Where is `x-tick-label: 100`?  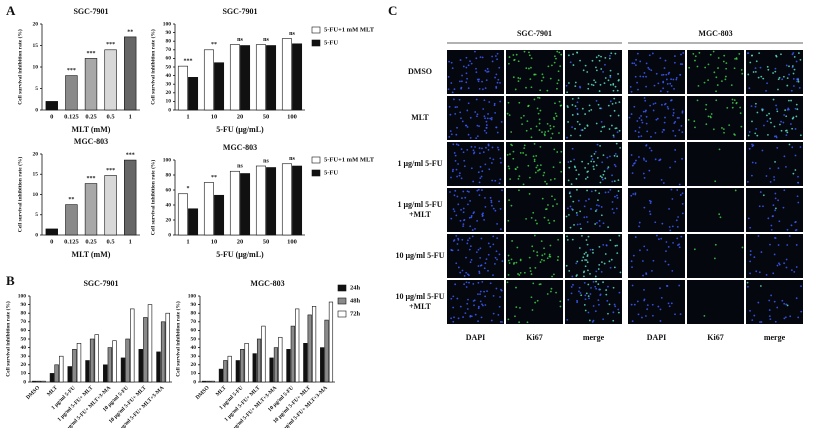
x-tick-label: 100 is located at coordinates (292, 241).